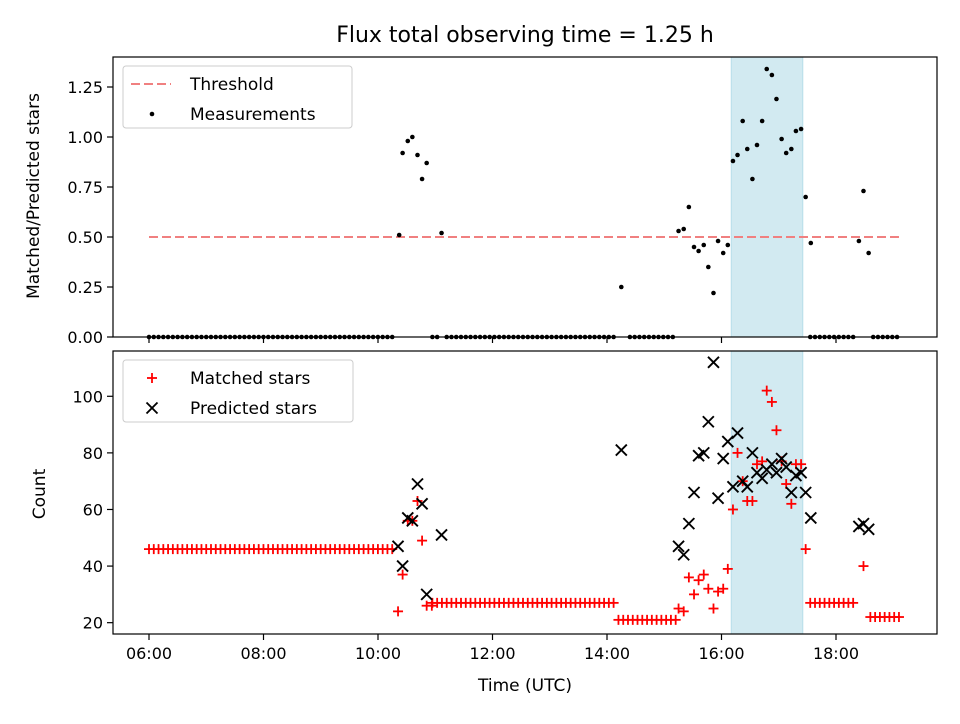  What do you see at coordinates (93, 453) in the screenshot?
I see `y-tick-label: 80` at bounding box center [93, 453].